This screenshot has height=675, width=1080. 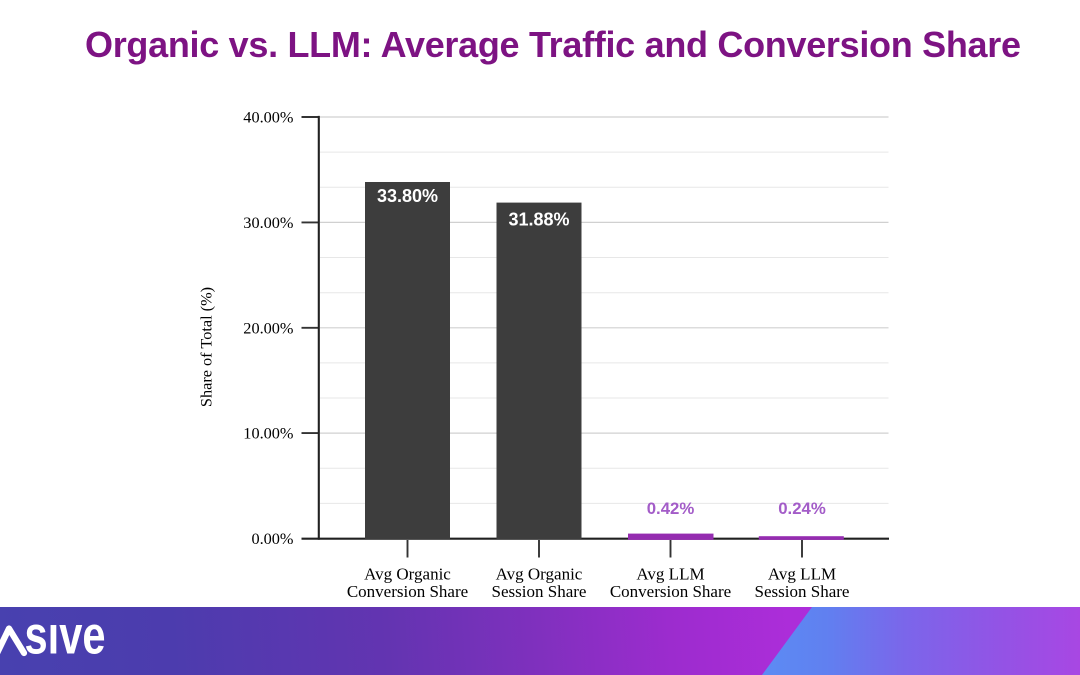 What do you see at coordinates (65, 636) in the screenshot?
I see `svg-text: sıve` at bounding box center [65, 636].